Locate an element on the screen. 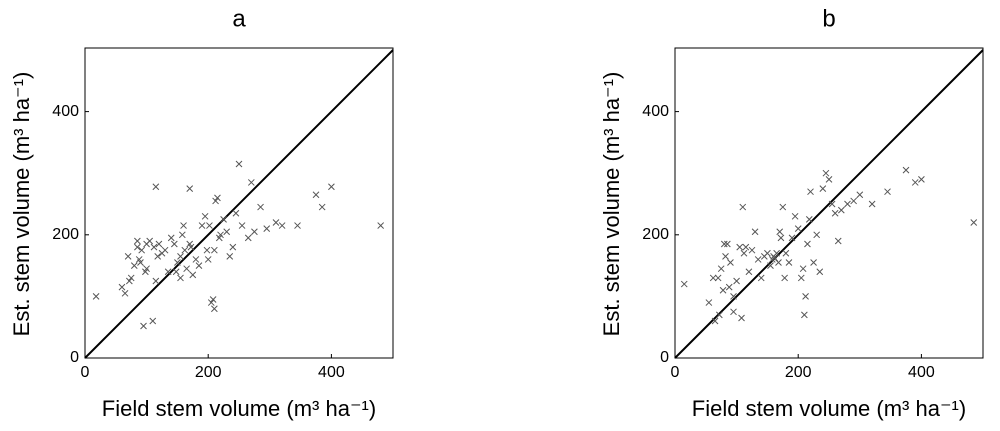 This screenshot has width=1000, height=431. x-tick-label: 200 is located at coordinates (208, 372).